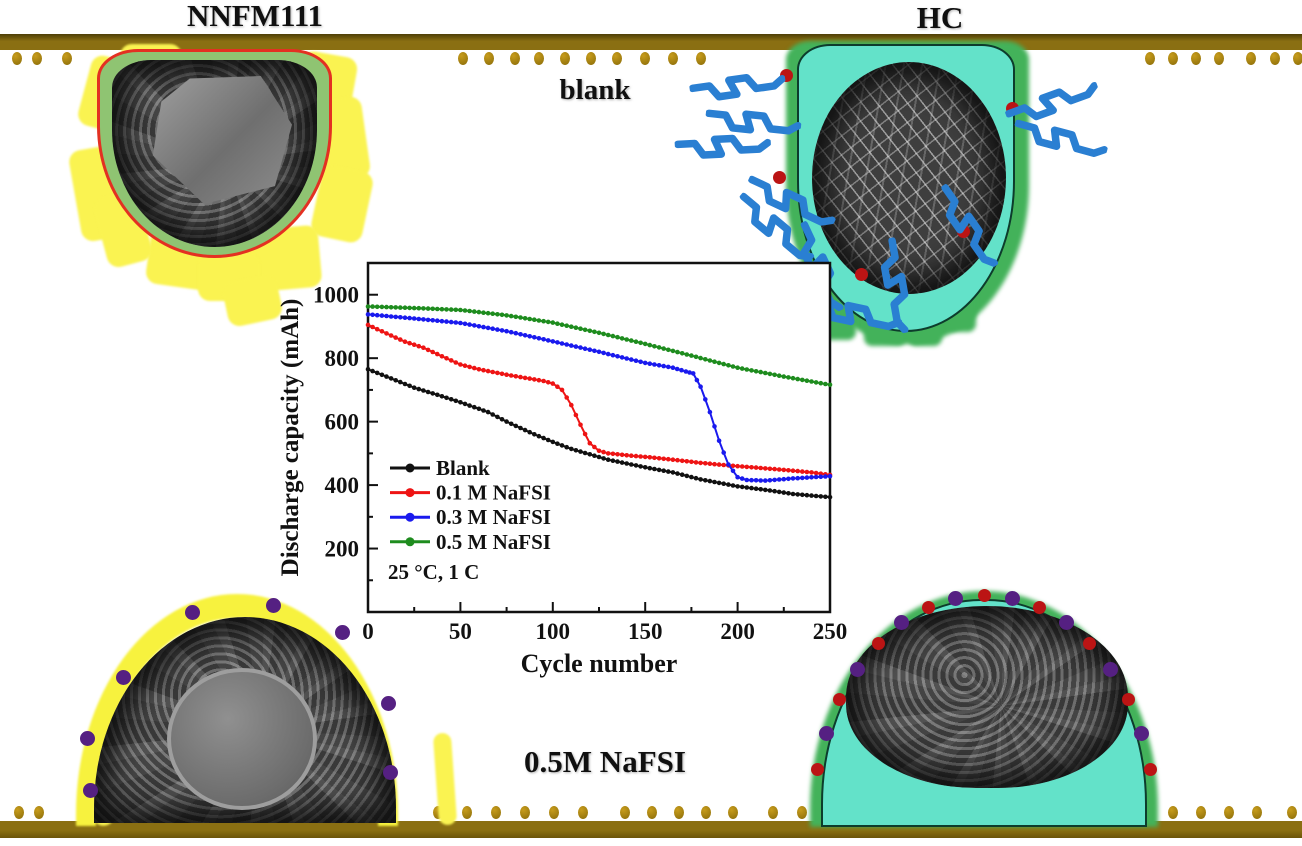 This screenshot has height=846, width=1302. I want to click on label-05m-nafsi: 0.5M NaFSI, so click(605, 761).